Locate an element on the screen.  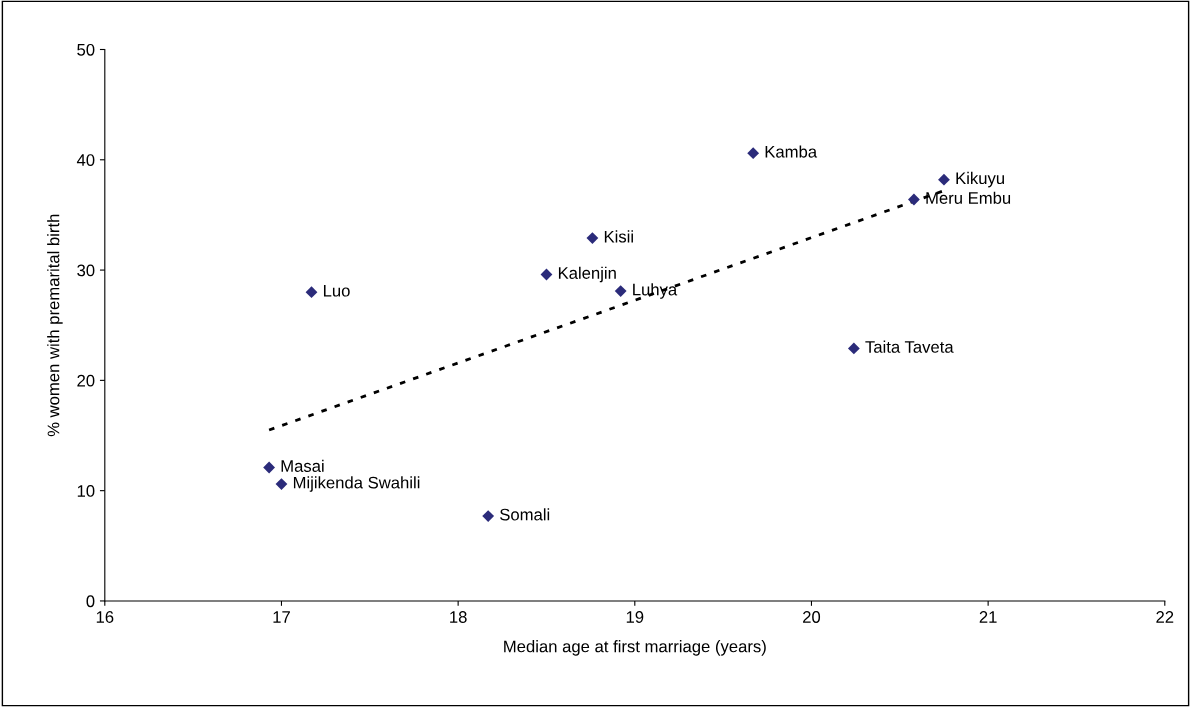
x-tick-label: 18 is located at coordinates (458, 617).